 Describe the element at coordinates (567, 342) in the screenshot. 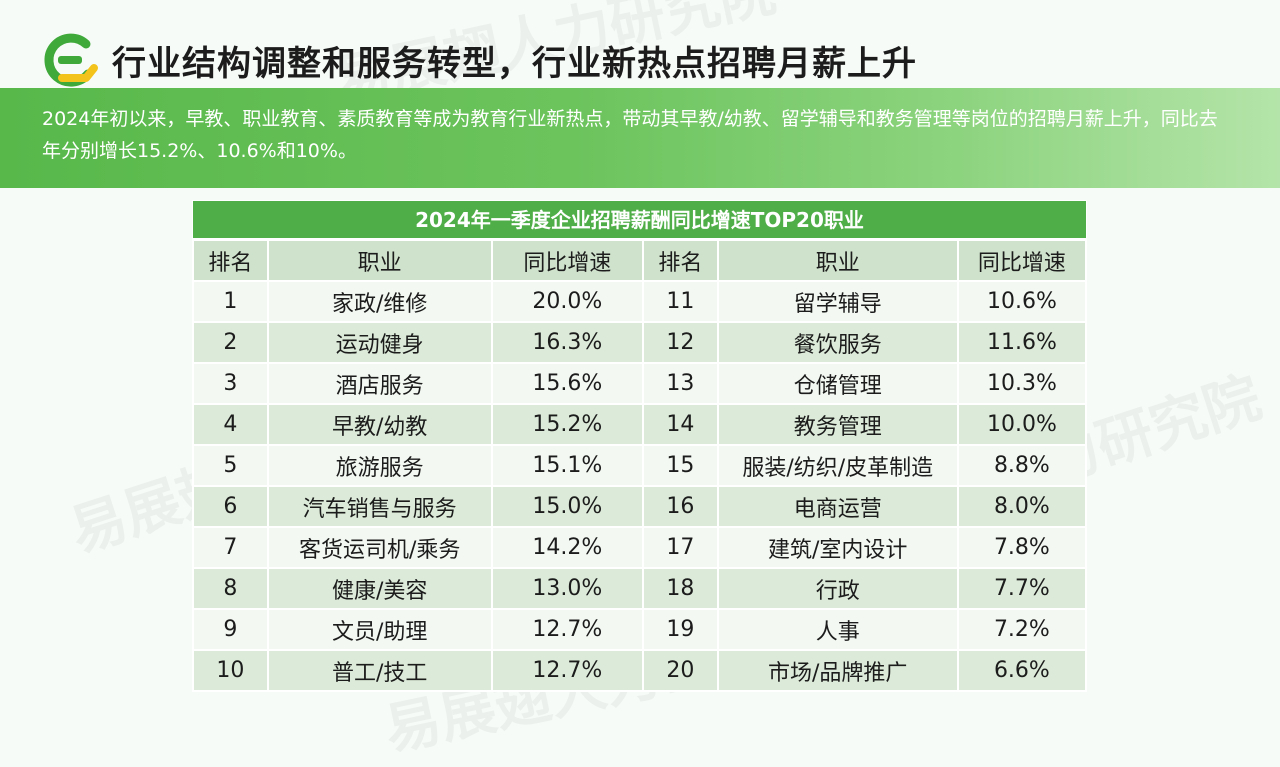

I see `growth-cell: 16.3%` at that location.